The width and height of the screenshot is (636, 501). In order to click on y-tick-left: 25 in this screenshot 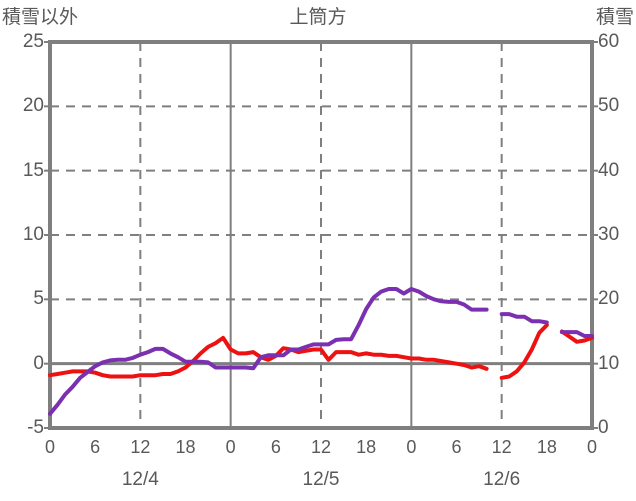, I will do `click(33, 41)`.